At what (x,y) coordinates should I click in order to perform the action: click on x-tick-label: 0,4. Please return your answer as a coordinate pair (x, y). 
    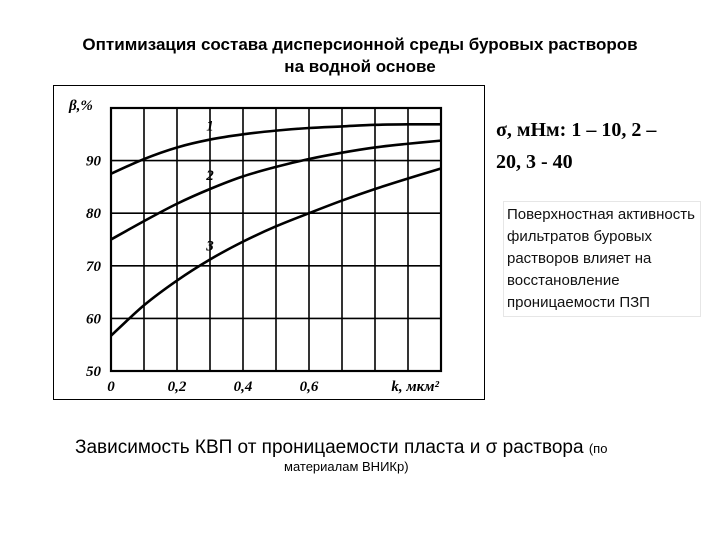
    Looking at the image, I should click on (243, 387).